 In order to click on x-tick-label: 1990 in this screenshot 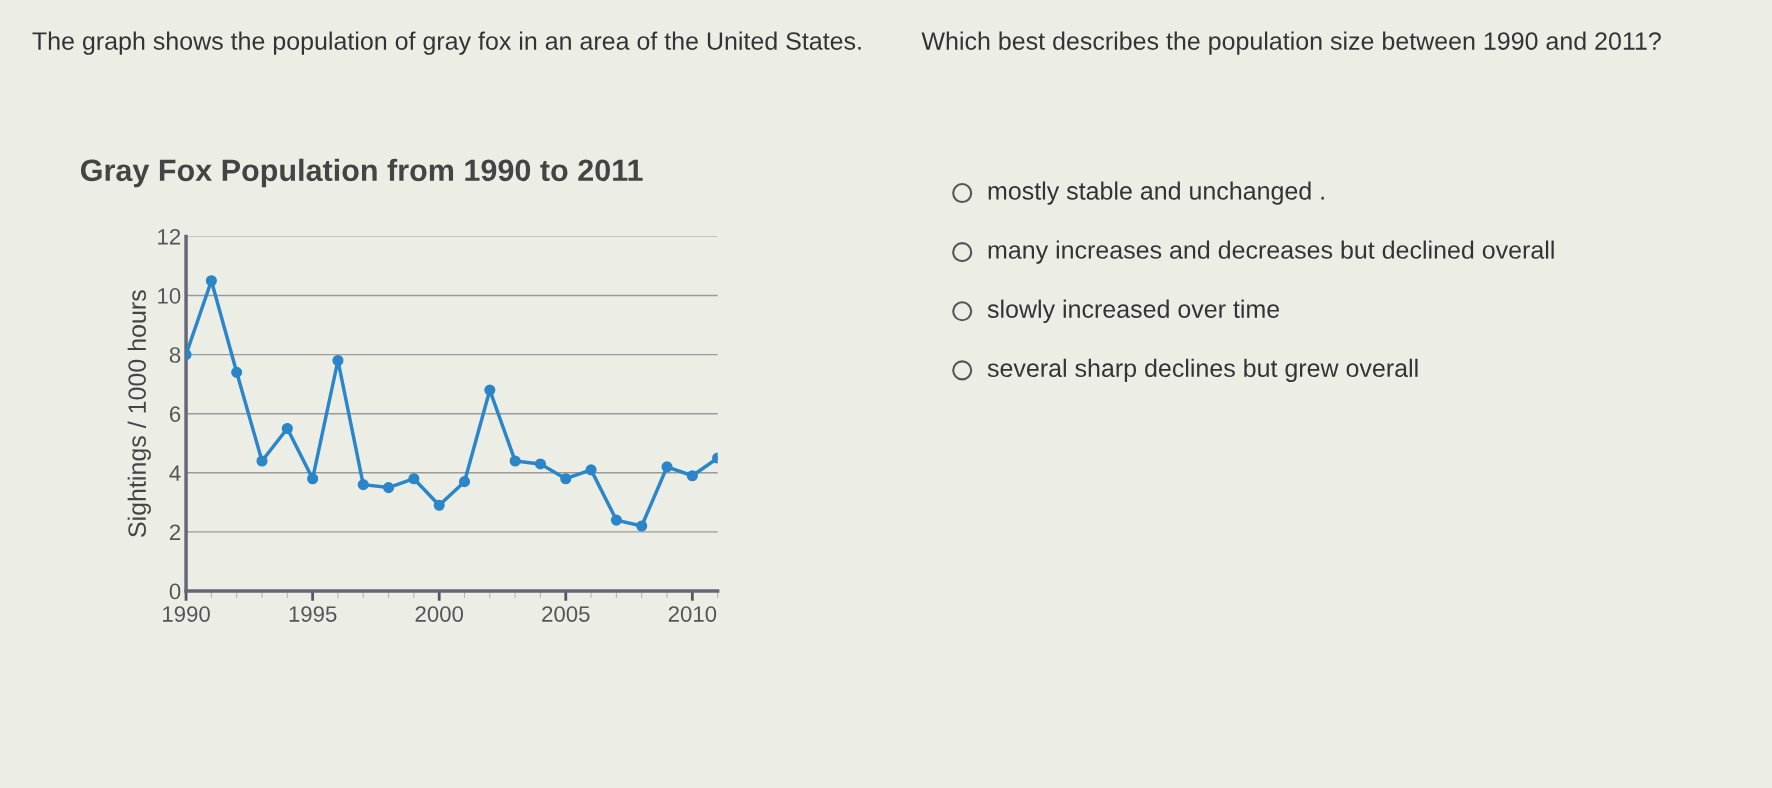, I will do `click(186, 614)`.